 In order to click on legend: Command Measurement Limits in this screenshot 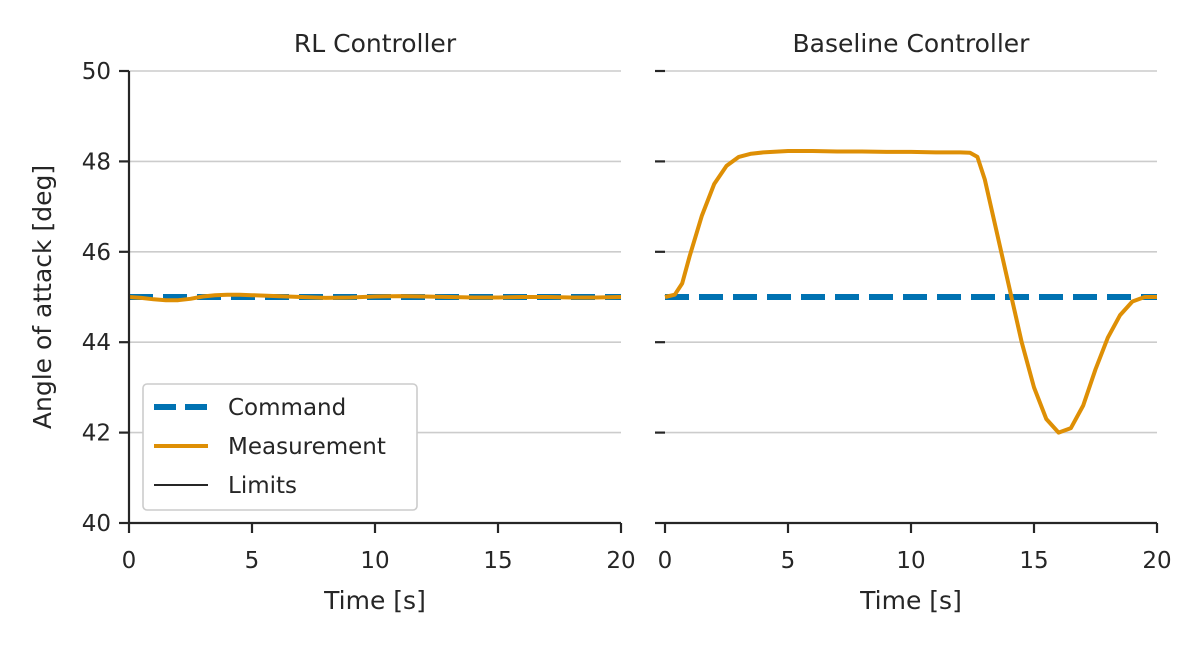, I will do `click(280, 447)`.